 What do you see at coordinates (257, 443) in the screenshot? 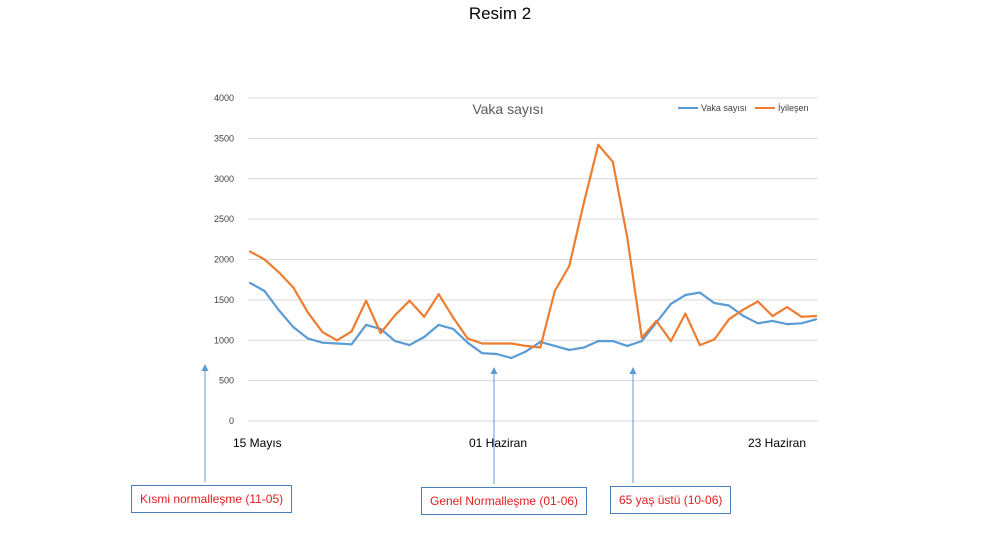
I see `x-tick-label: 15 Mayıs` at bounding box center [257, 443].